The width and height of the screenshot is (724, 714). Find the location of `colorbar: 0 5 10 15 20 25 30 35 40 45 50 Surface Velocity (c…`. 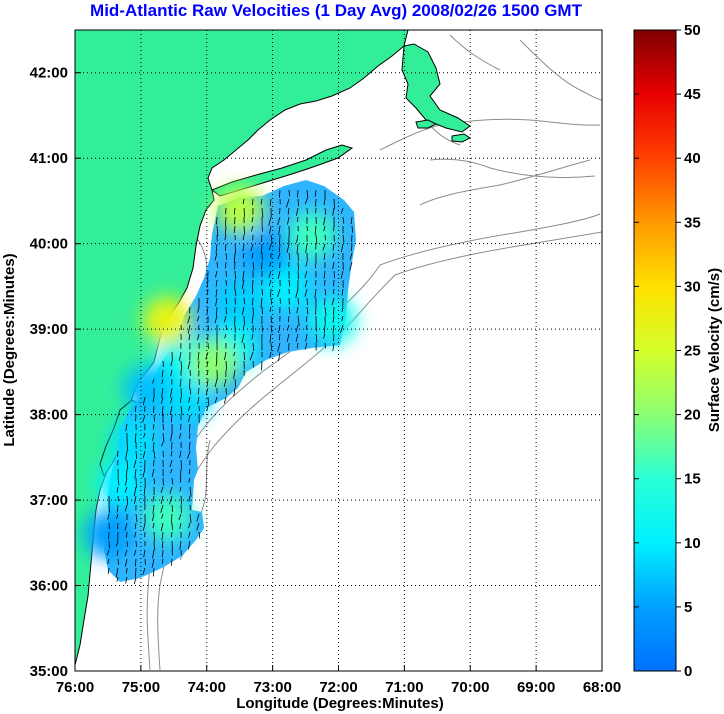

colorbar: 0 5 10 15 20 25 30 35 40 45 50 Surface Velocity (c… is located at coordinates (678, 351).